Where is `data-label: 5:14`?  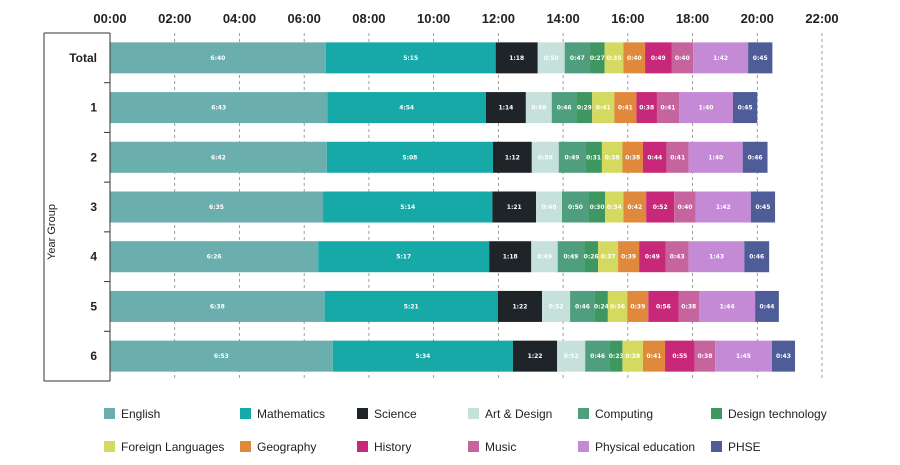
data-label: 5:14 is located at coordinates (407, 207).